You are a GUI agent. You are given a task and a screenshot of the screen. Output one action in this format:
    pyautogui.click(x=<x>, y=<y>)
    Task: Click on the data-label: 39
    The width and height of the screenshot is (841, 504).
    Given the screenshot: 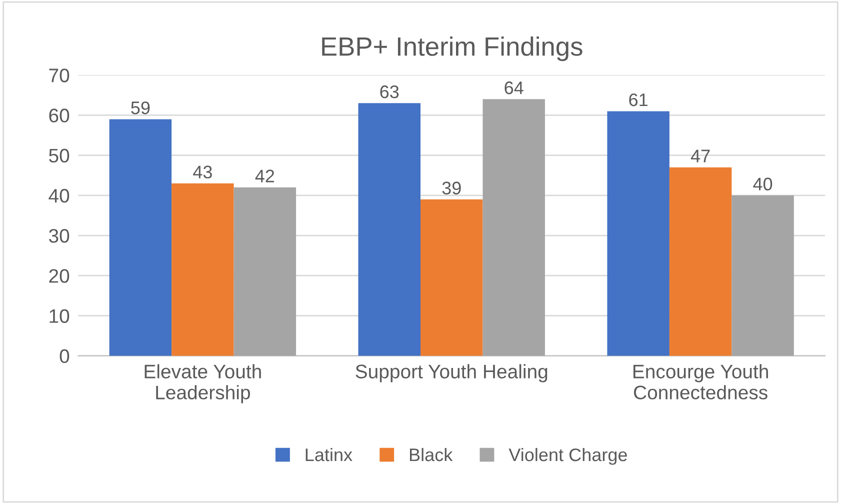 What is the action you would take?
    pyautogui.click(x=451, y=188)
    